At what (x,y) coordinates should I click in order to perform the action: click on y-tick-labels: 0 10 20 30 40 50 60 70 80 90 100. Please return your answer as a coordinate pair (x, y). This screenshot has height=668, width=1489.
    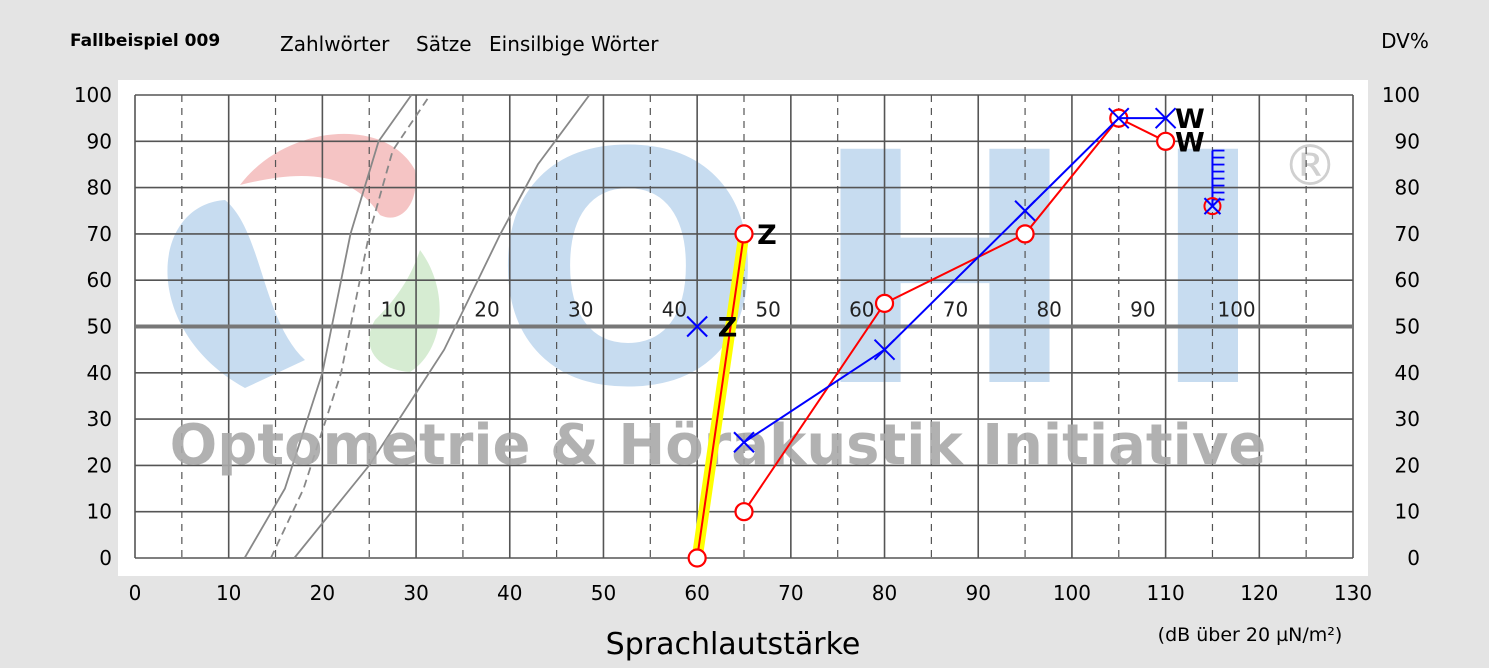
    Looking at the image, I should click on (93, 326).